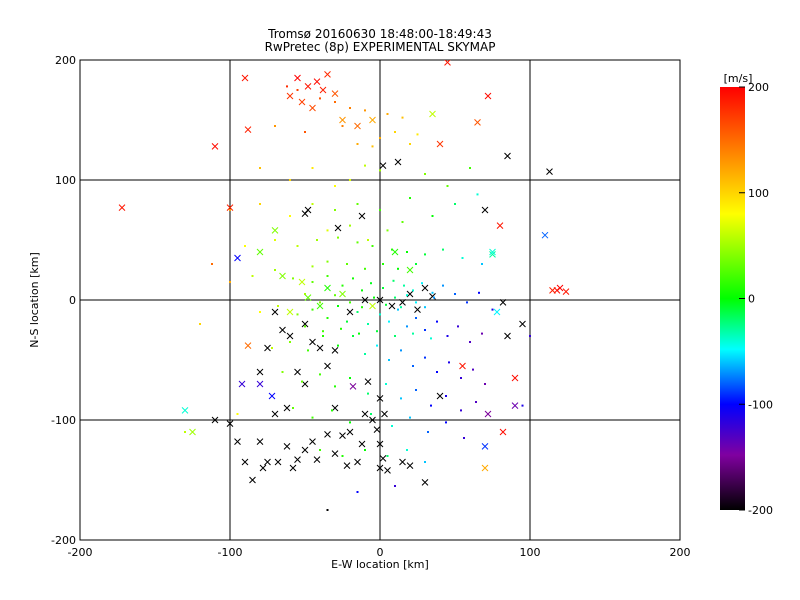 The height and width of the screenshot is (600, 800). I want to click on colorbar-tick-label: -200, so click(760, 510).